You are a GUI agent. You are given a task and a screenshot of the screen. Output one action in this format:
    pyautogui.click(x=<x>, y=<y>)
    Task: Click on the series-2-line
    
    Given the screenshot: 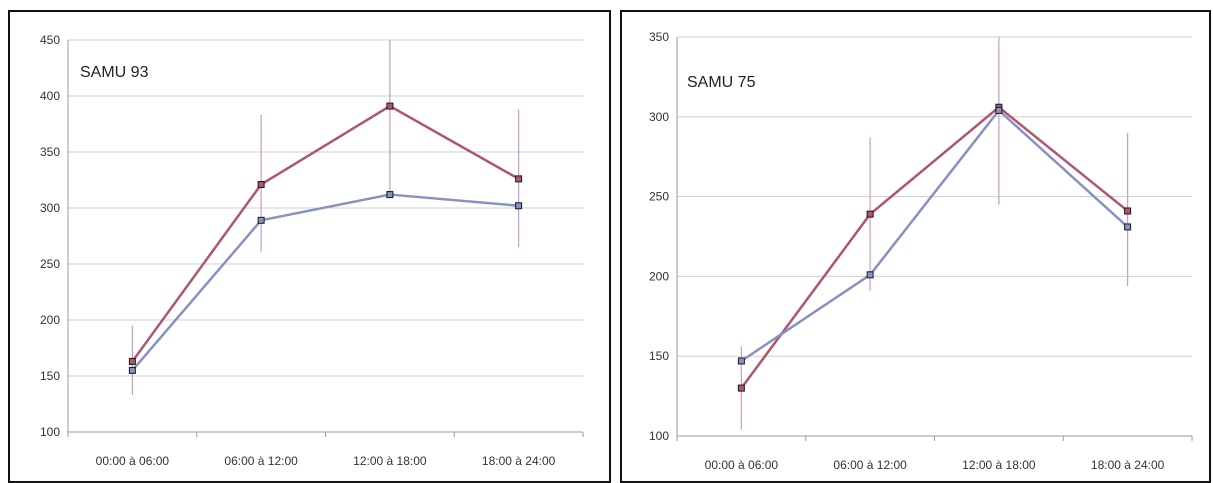 What is the action you would take?
    pyautogui.click(x=325, y=282)
    